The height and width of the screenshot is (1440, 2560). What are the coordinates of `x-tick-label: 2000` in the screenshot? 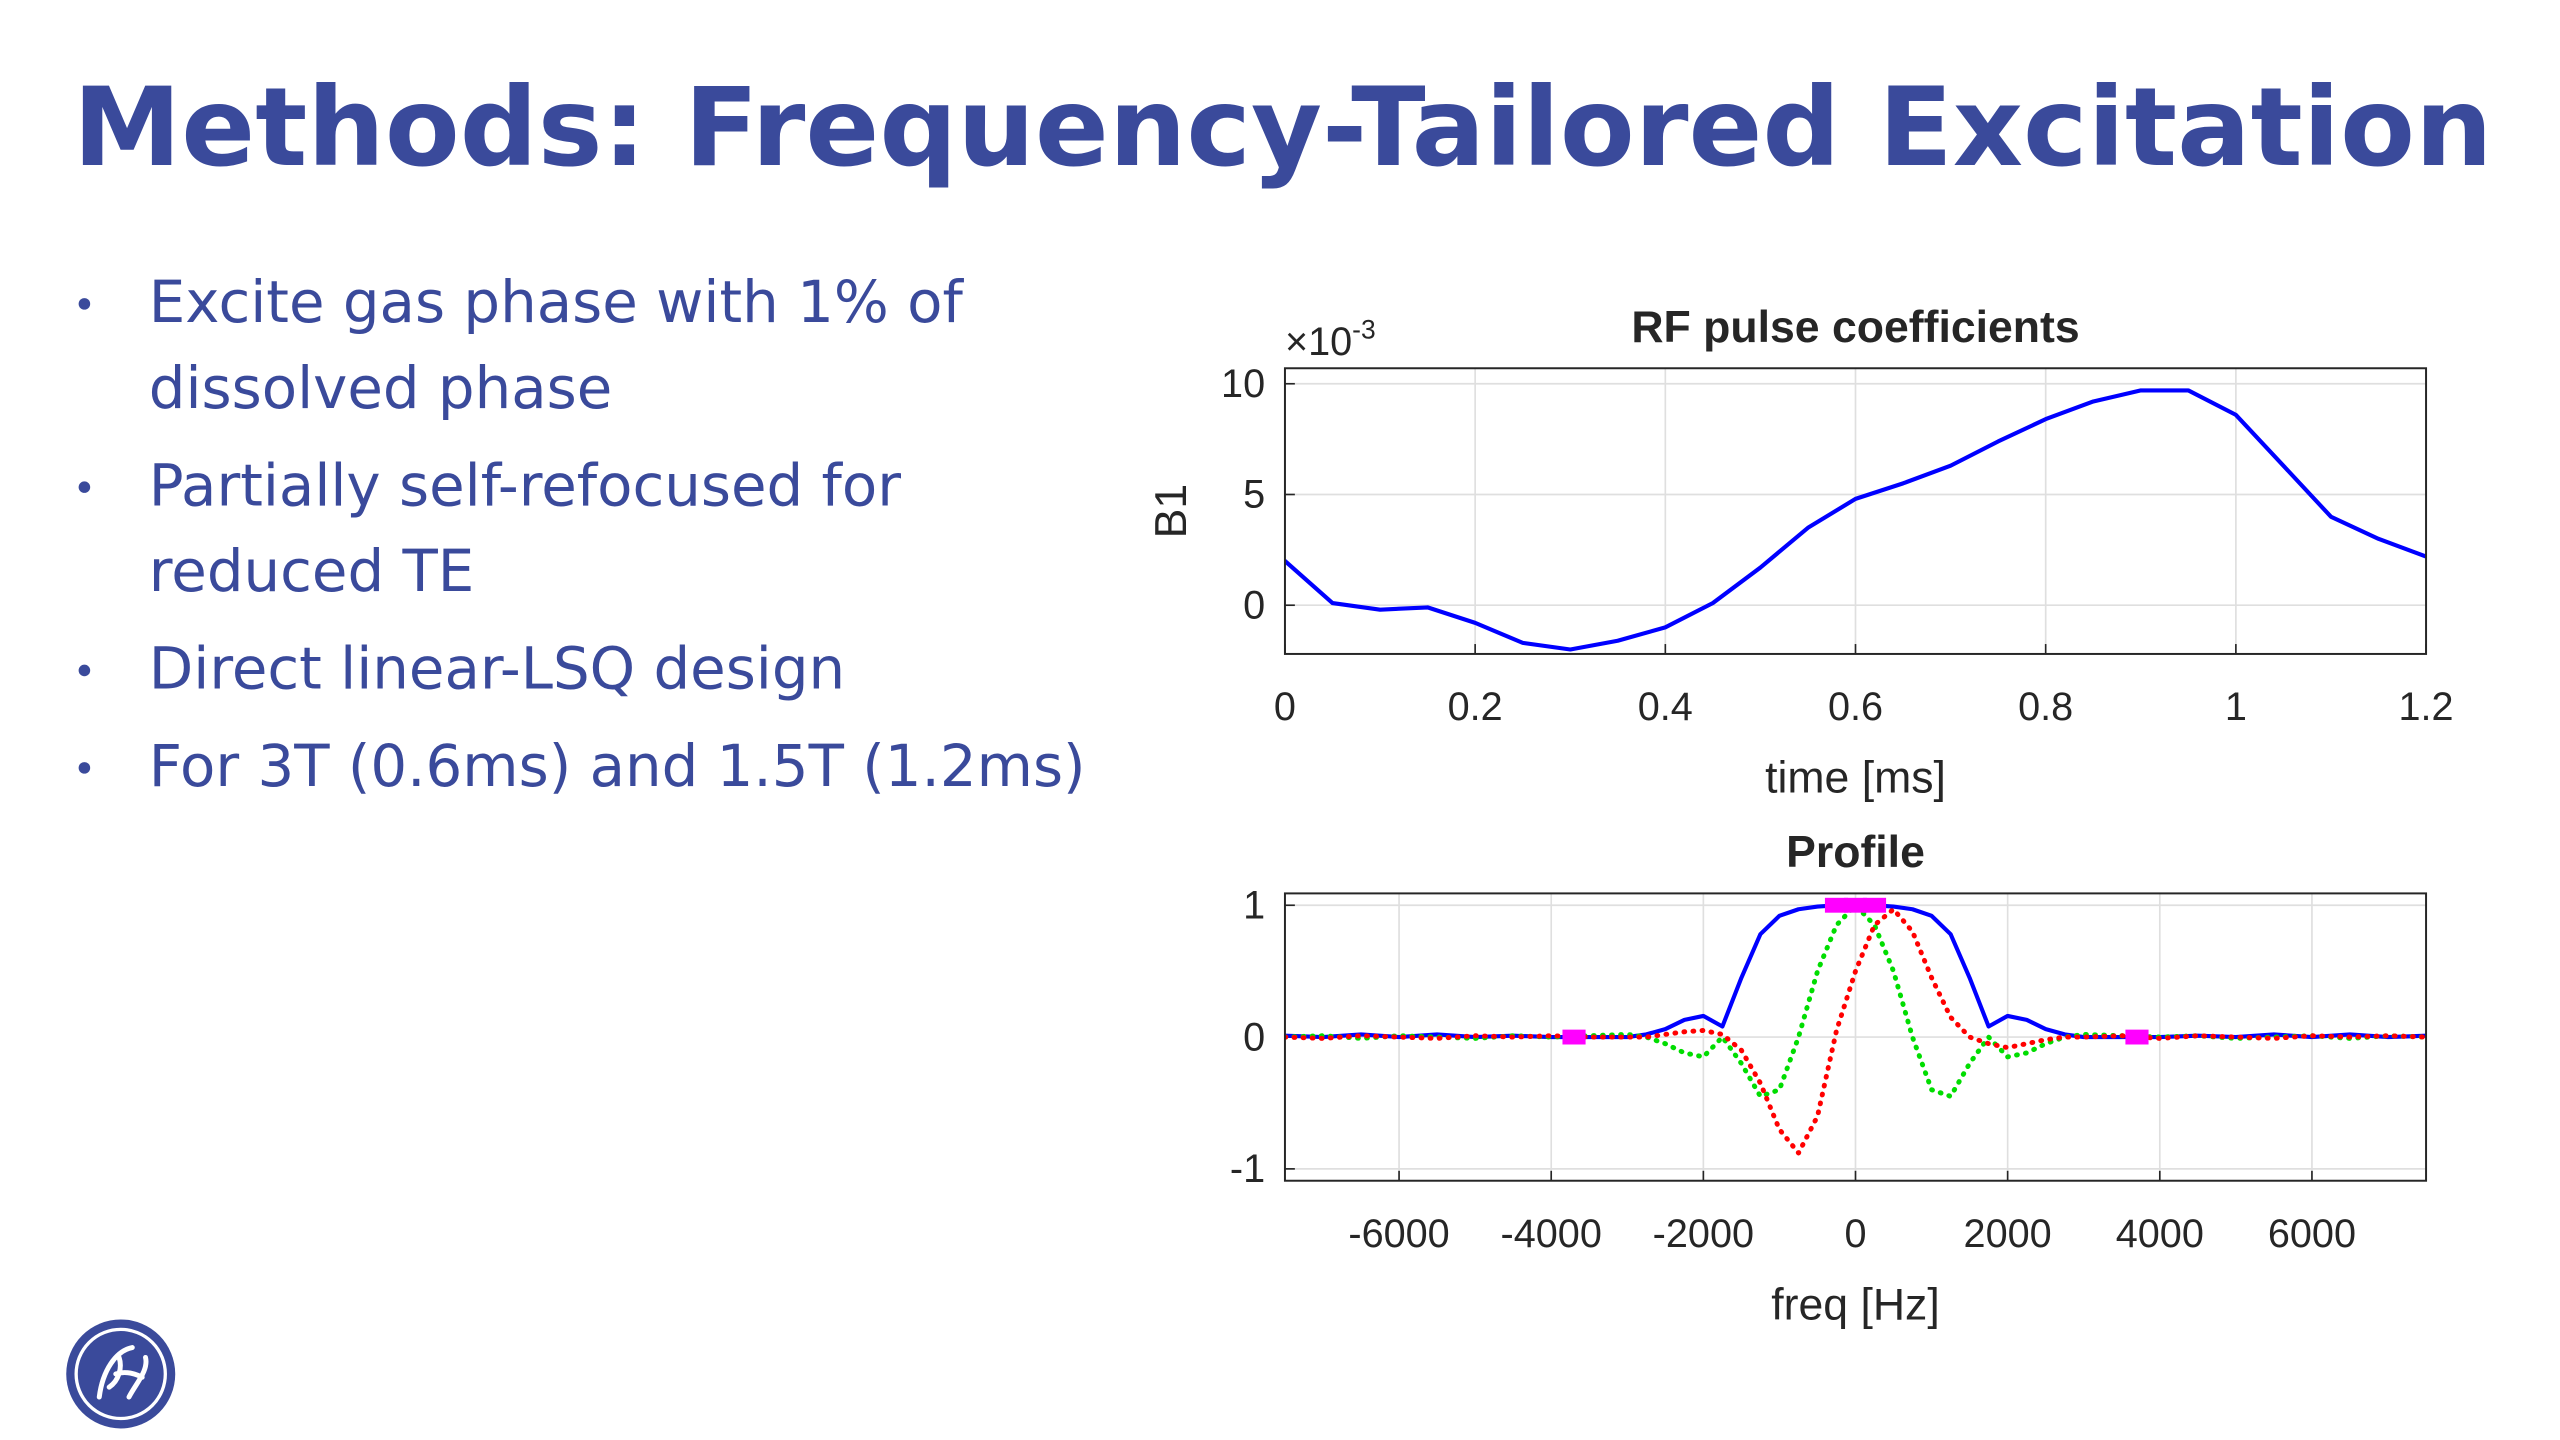 It's located at (2008, 1234).